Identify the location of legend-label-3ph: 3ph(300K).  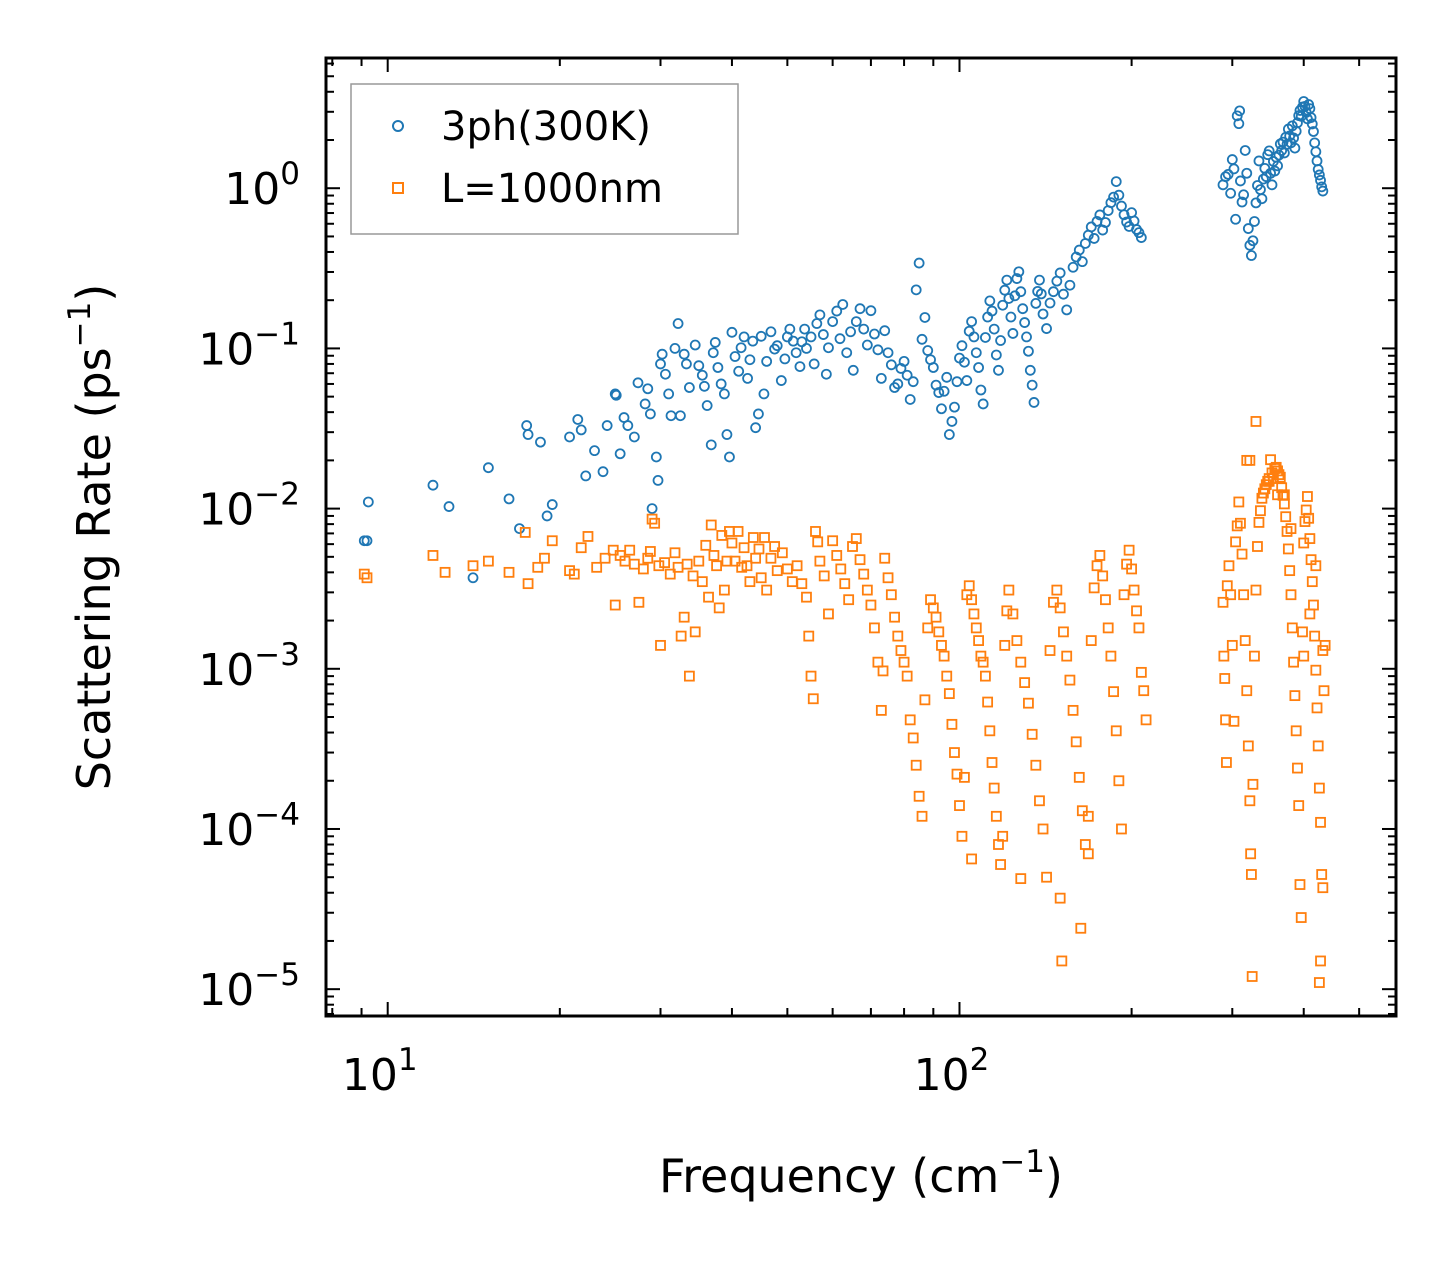
(546, 127).